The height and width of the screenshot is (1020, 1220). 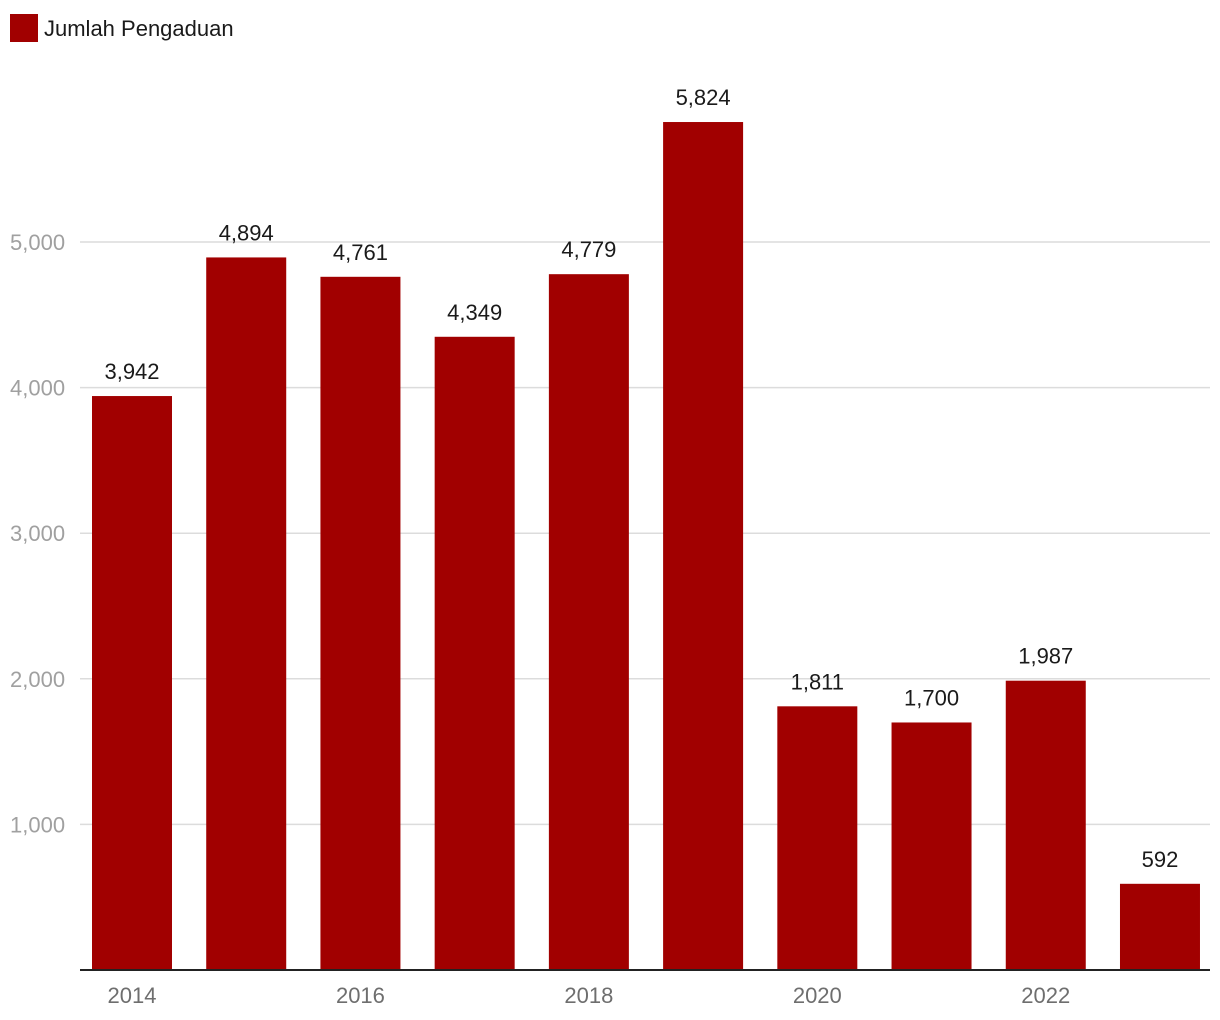 I want to click on bar-value-label: 4,894, so click(x=246, y=232).